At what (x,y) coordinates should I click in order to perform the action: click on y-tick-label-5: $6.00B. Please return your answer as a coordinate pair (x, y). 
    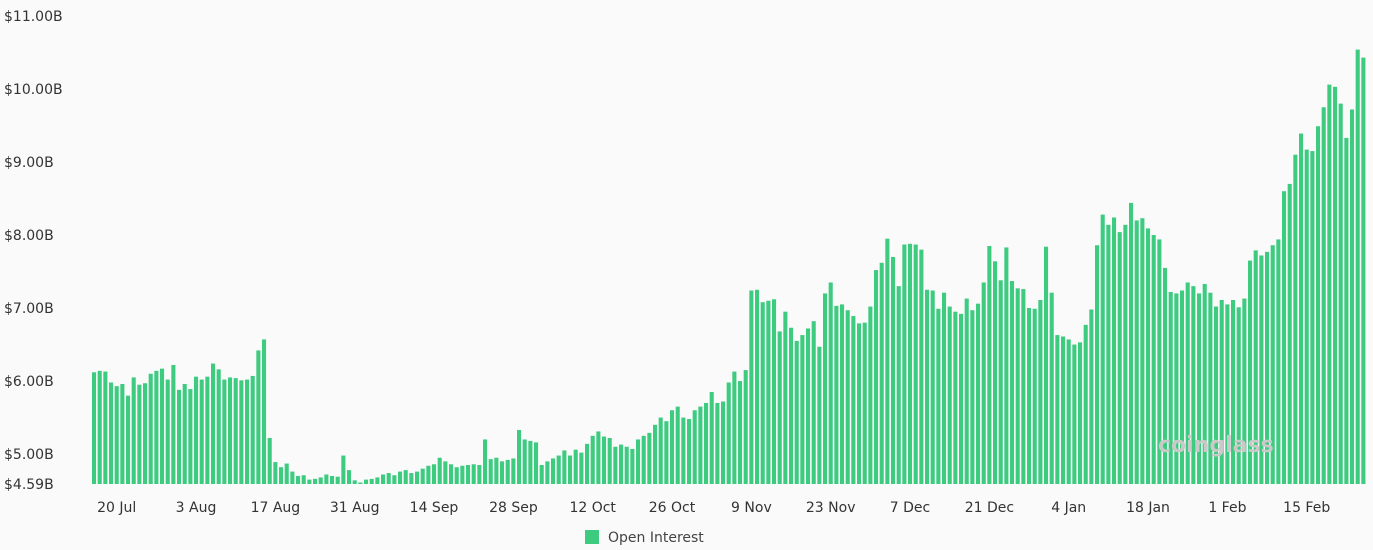
    Looking at the image, I should click on (29, 382).